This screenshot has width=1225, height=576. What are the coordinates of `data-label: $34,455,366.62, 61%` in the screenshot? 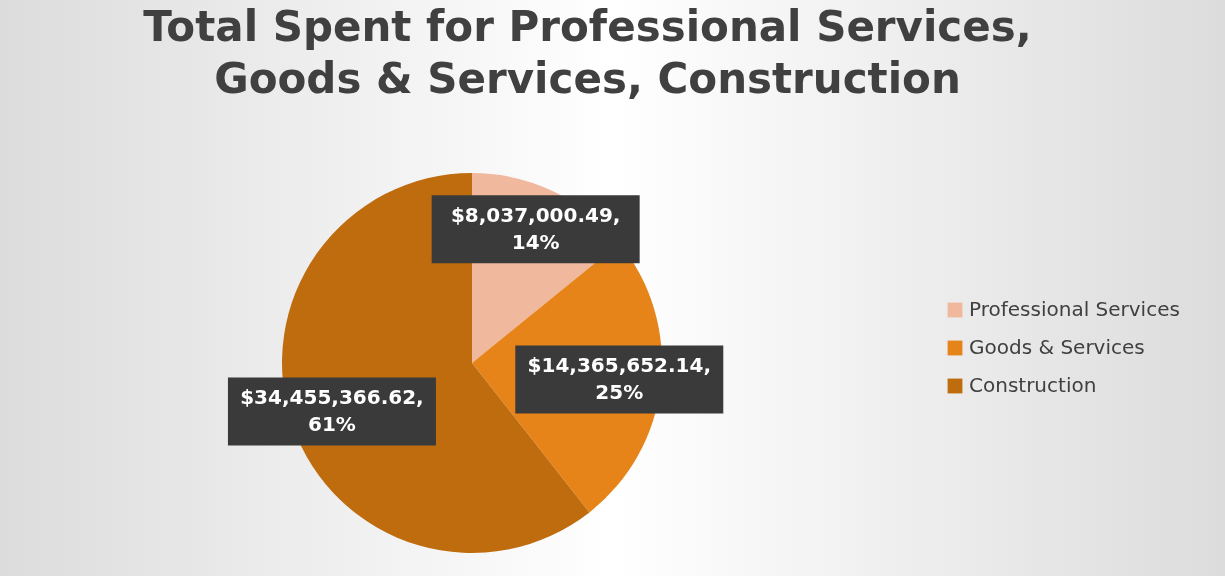 It's located at (332, 411).